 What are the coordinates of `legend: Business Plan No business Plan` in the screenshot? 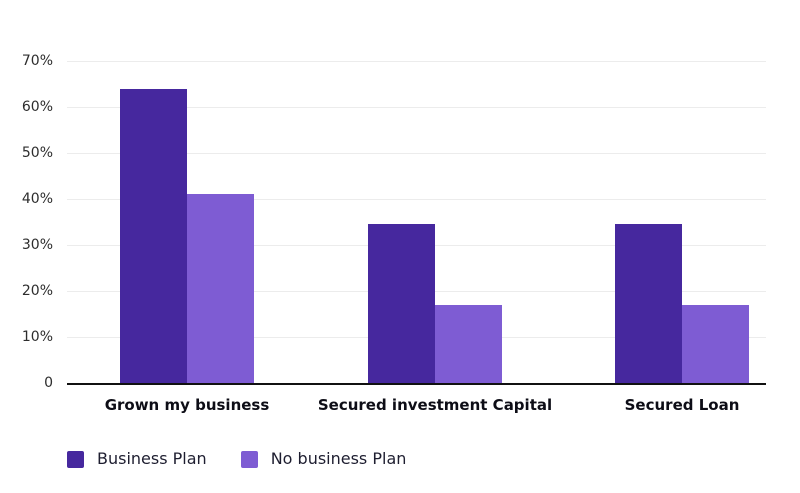 It's located at (253, 459).